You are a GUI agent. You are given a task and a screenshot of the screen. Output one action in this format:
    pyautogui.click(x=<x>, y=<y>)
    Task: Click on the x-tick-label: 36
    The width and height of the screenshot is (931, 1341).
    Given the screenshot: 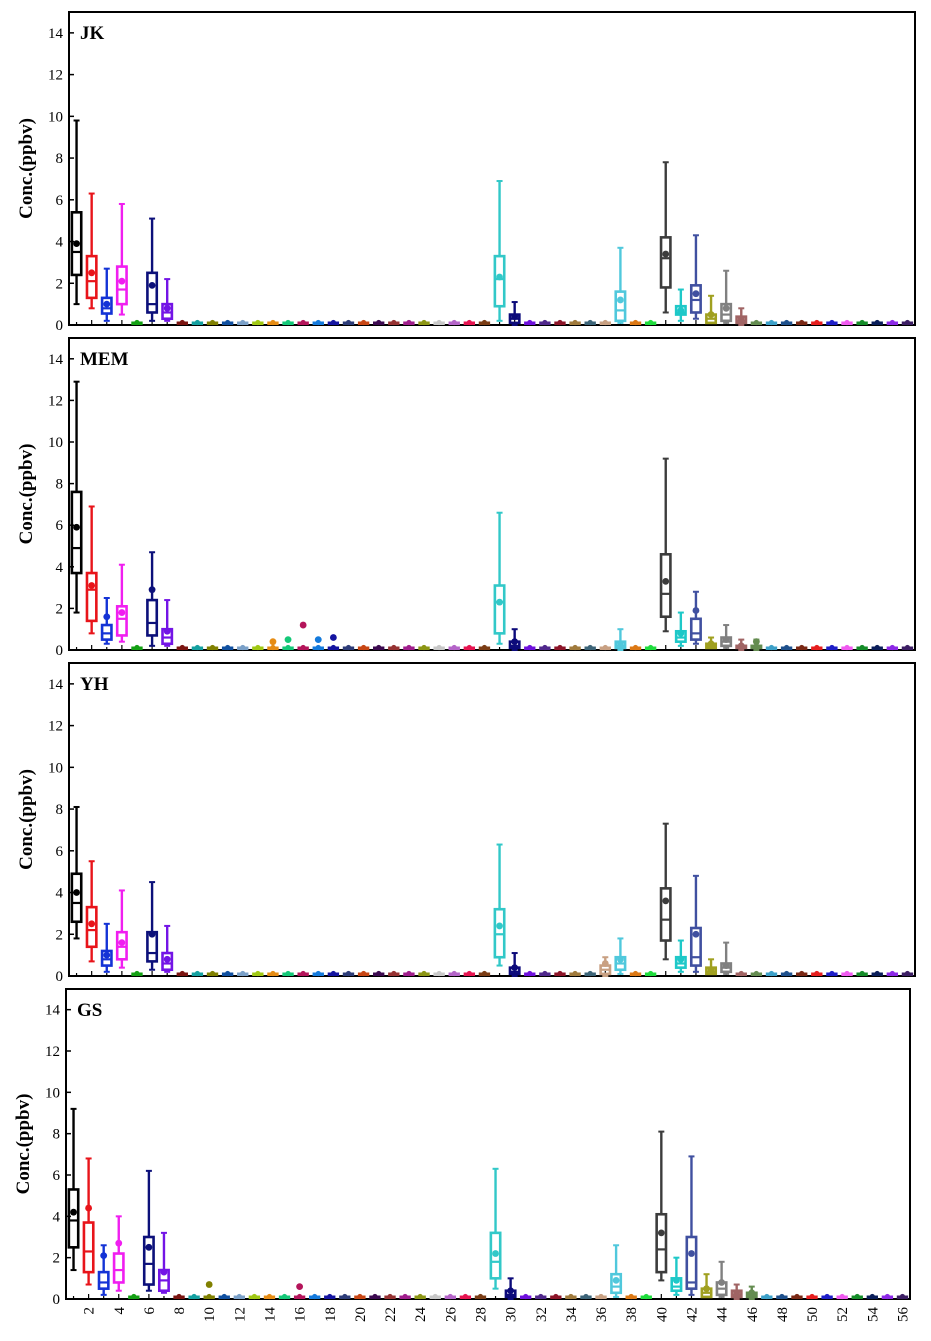 What is the action you would take?
    pyautogui.click(x=602, y=1315)
    